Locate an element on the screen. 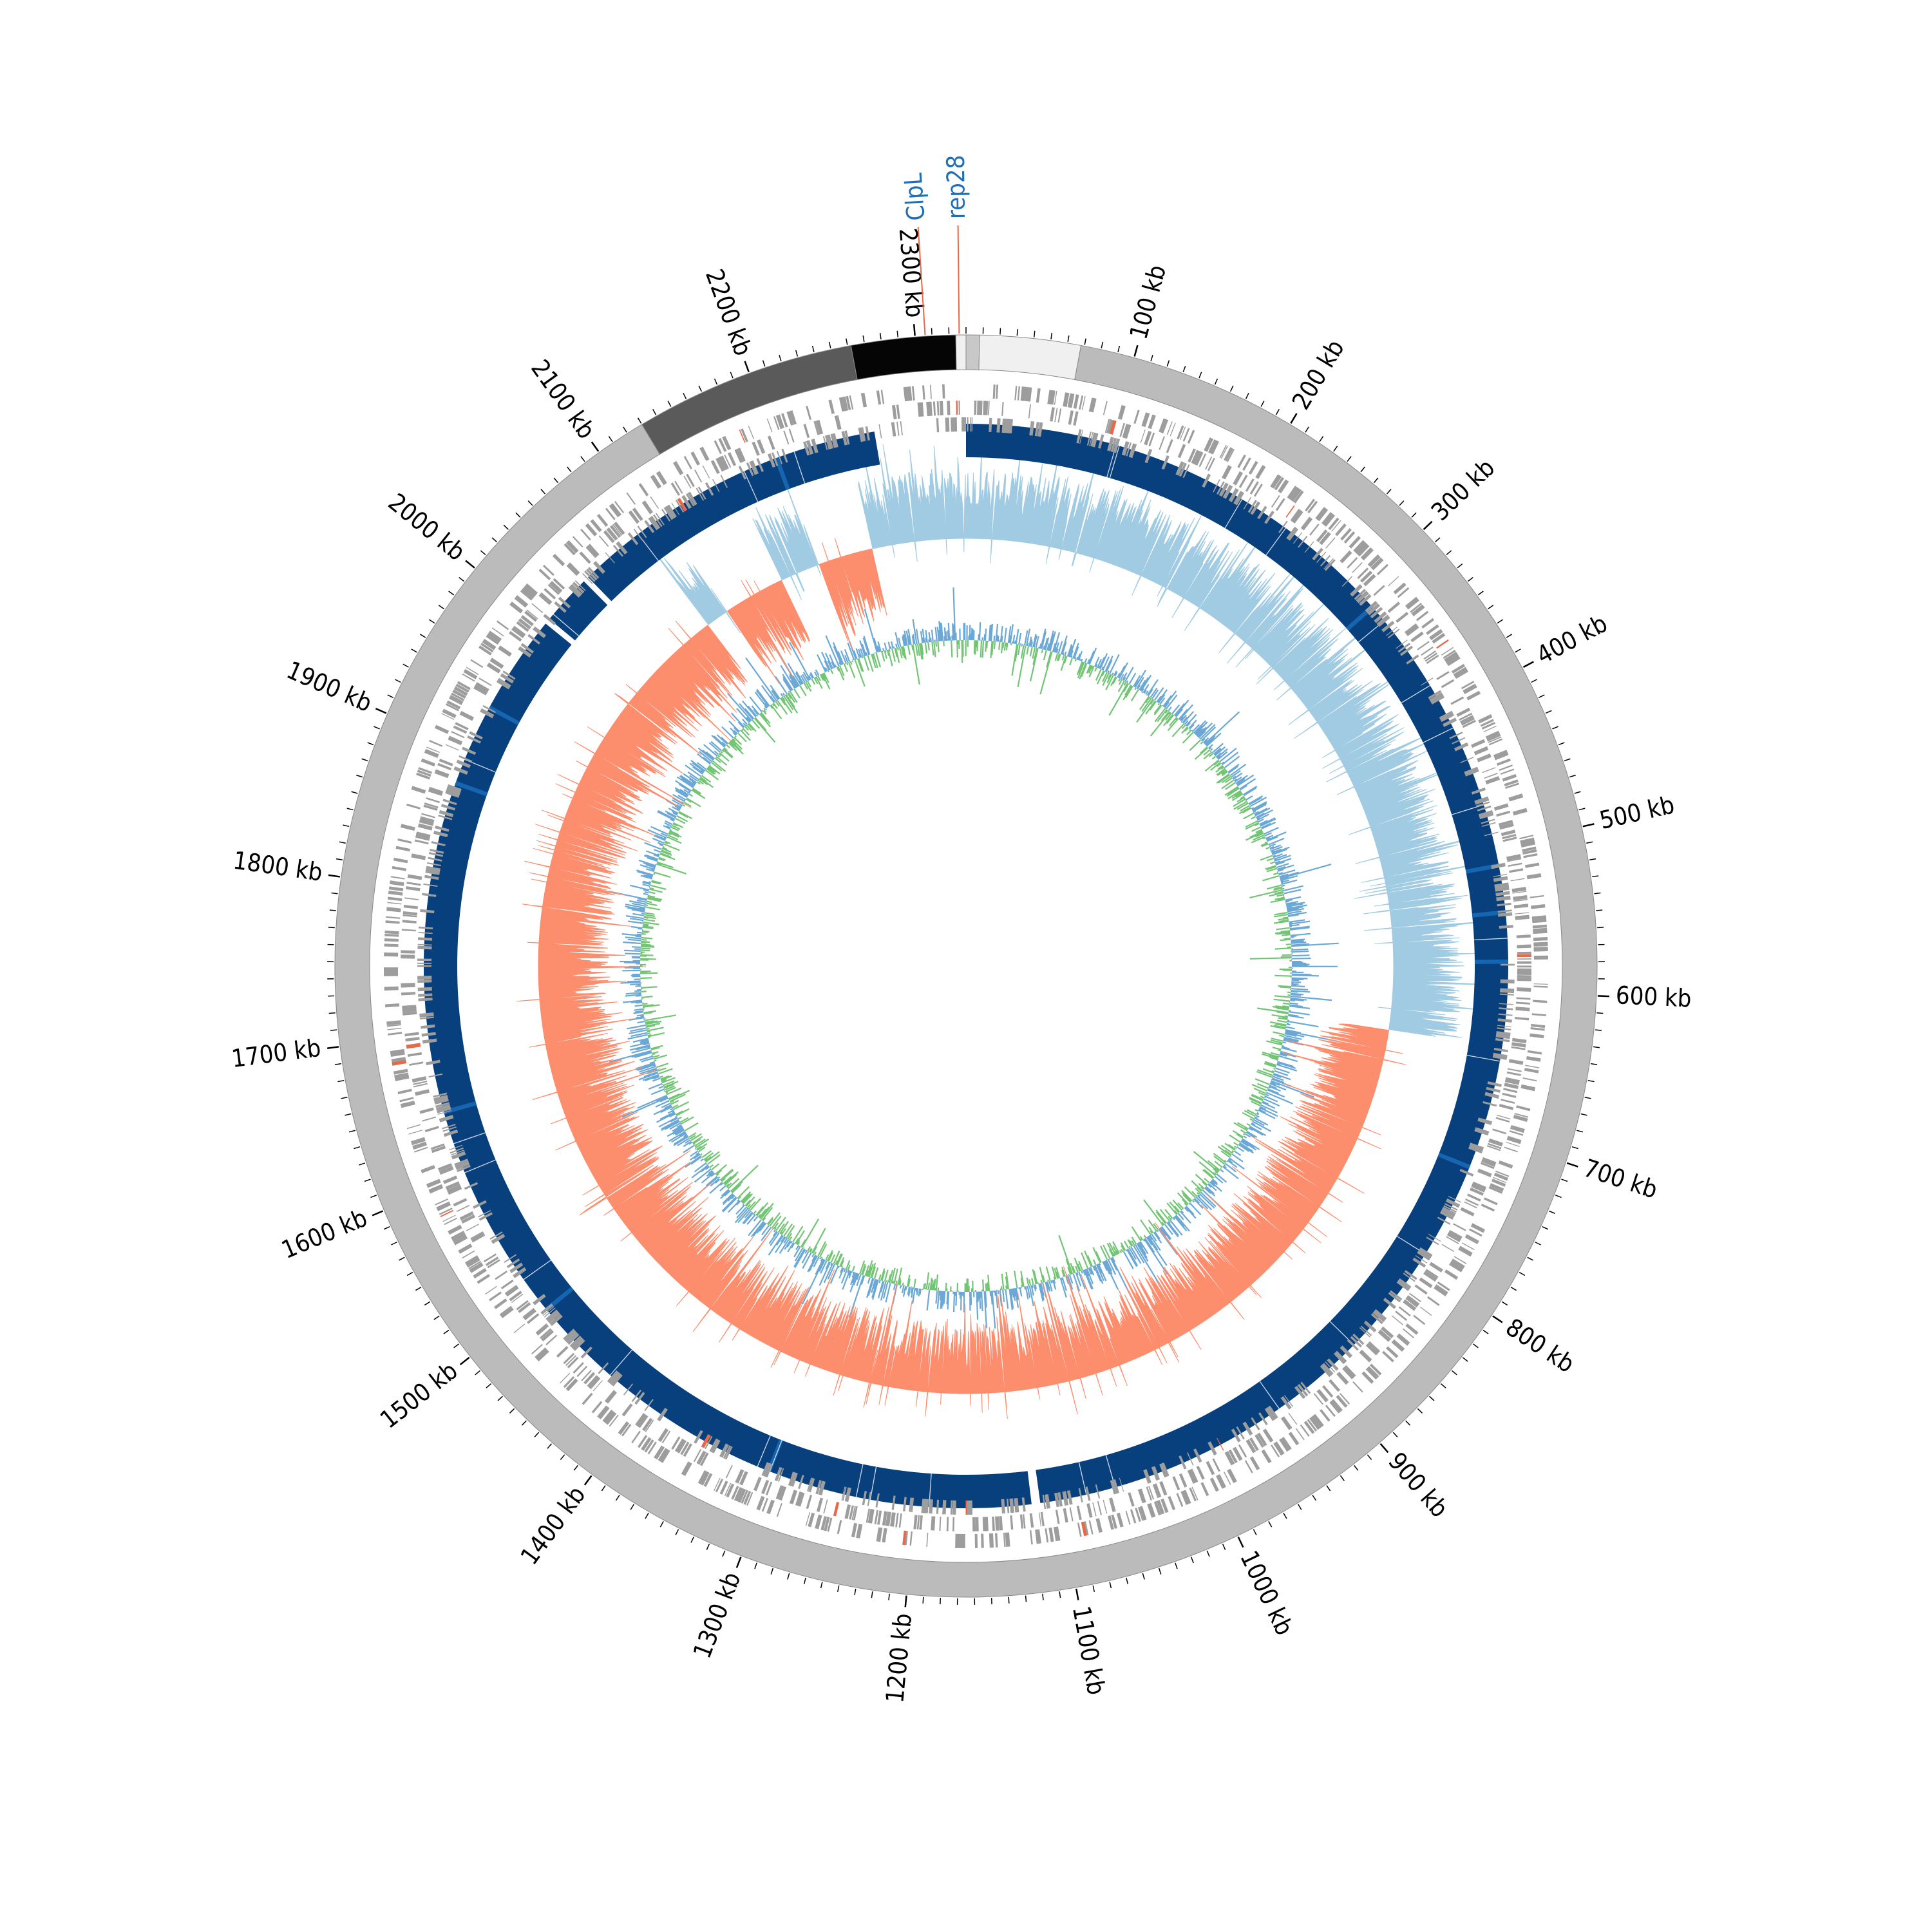 The width and height of the screenshot is (1932, 1932). tick-label-1800: 1800 kb is located at coordinates (277, 867).